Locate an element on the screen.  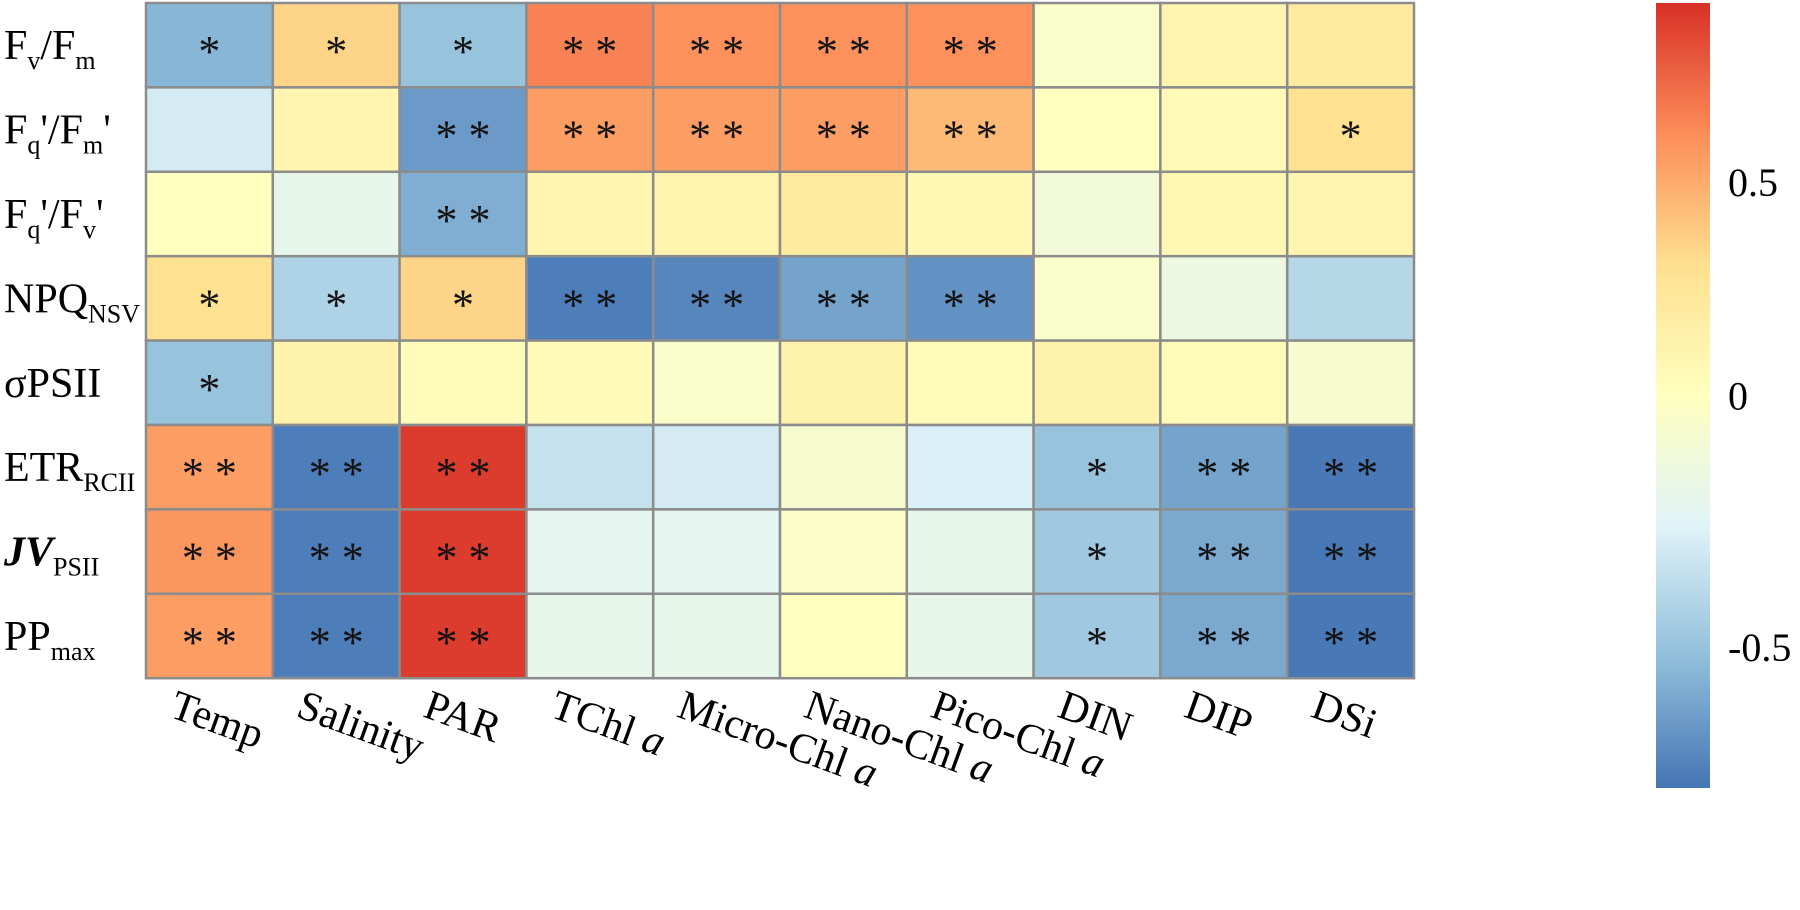
column-label: Salinity is located at coordinates (360, 726).